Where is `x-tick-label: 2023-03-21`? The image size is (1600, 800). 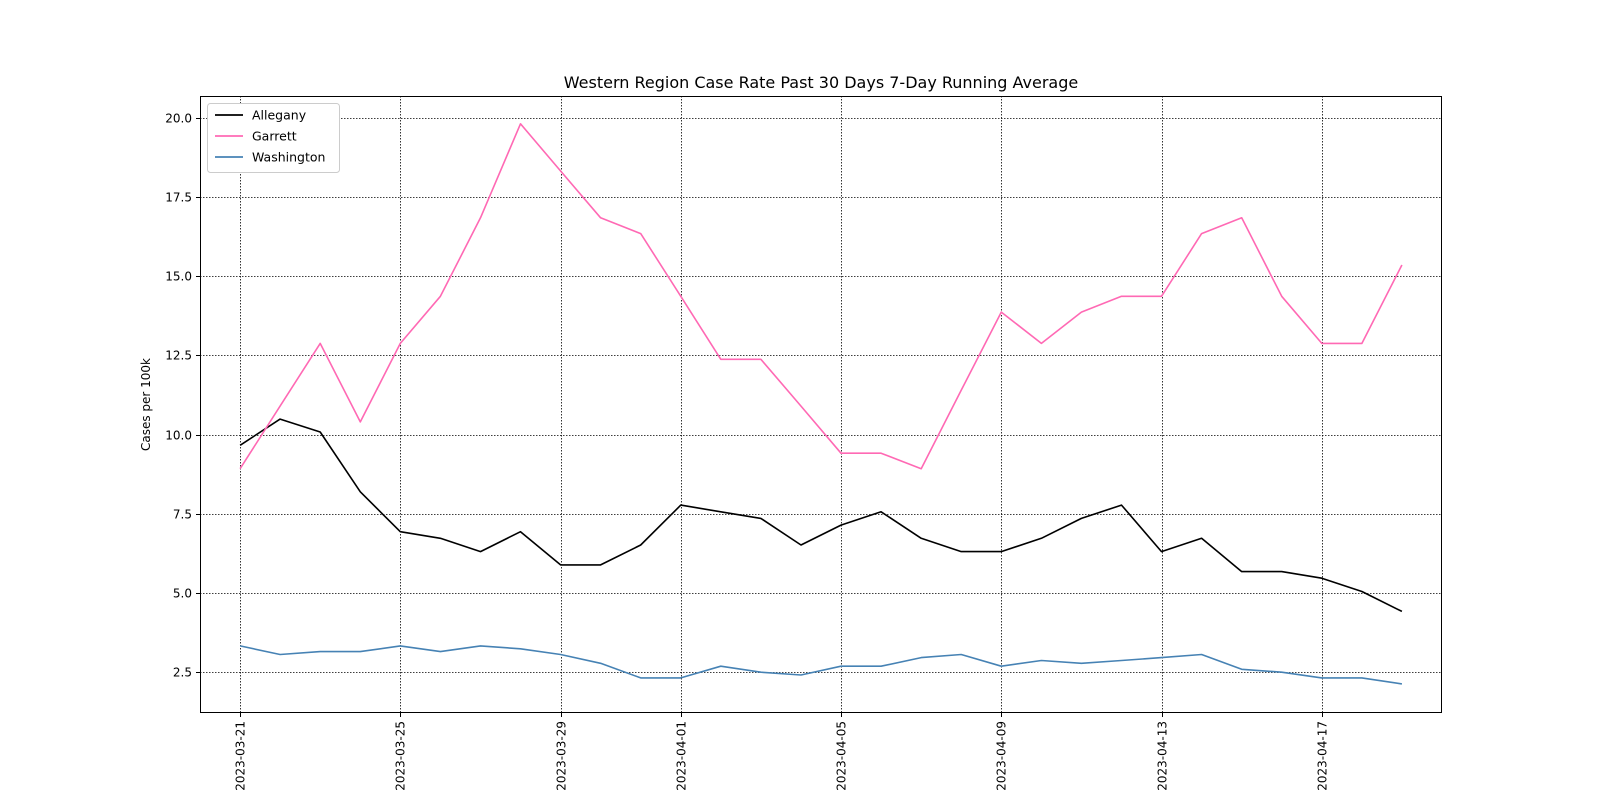 x-tick-label: 2023-03-21 is located at coordinates (241, 756).